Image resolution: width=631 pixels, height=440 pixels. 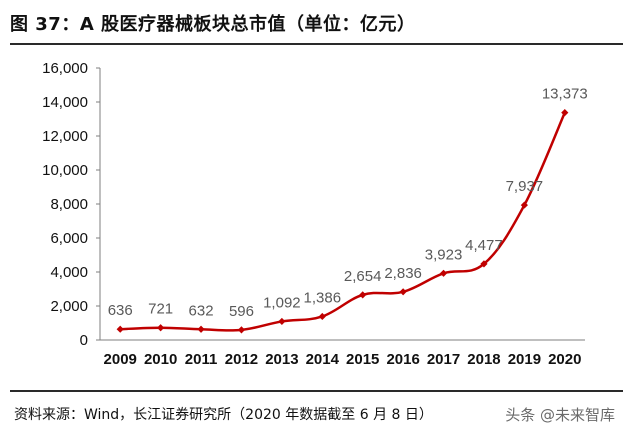 What do you see at coordinates (443, 359) in the screenshot?
I see `x-tick-label: 2017` at bounding box center [443, 359].